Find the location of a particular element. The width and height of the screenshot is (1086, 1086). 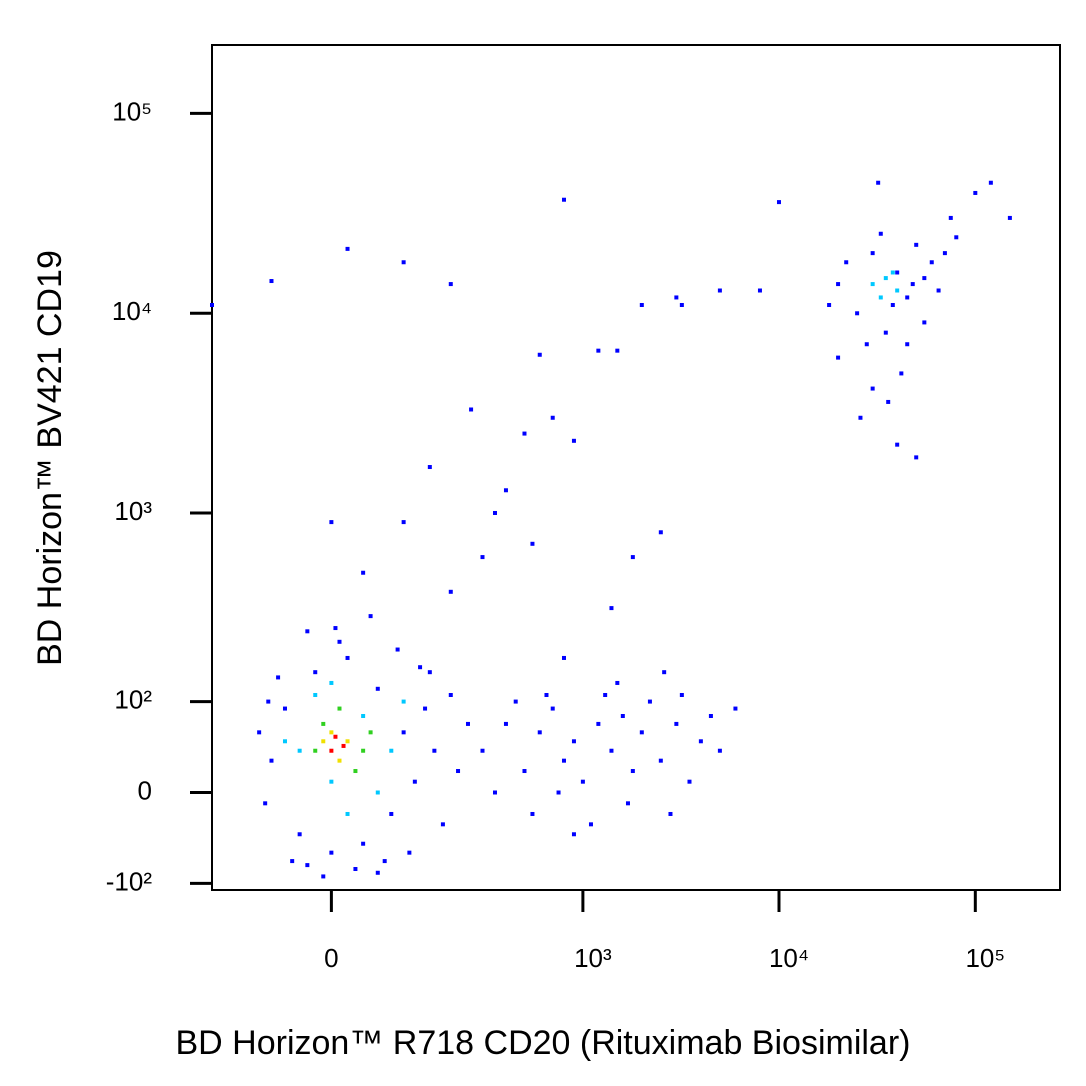

y-tick-label: 10³ is located at coordinates (133, 511).